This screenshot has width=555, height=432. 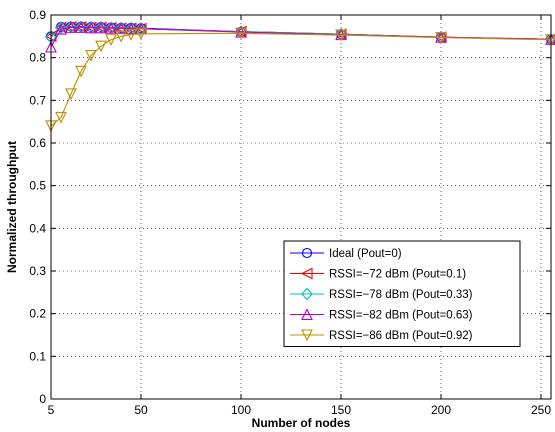 What do you see at coordinates (37, 271) in the screenshot?
I see `y-tick-label: 0.3` at bounding box center [37, 271].